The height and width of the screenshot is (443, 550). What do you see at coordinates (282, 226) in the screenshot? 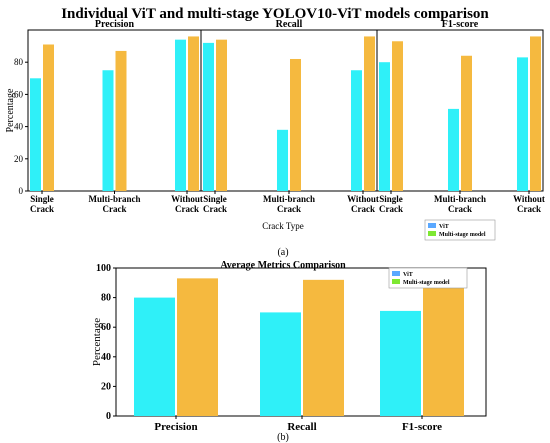
I see `x-axis-label: Crack Type` at bounding box center [282, 226].